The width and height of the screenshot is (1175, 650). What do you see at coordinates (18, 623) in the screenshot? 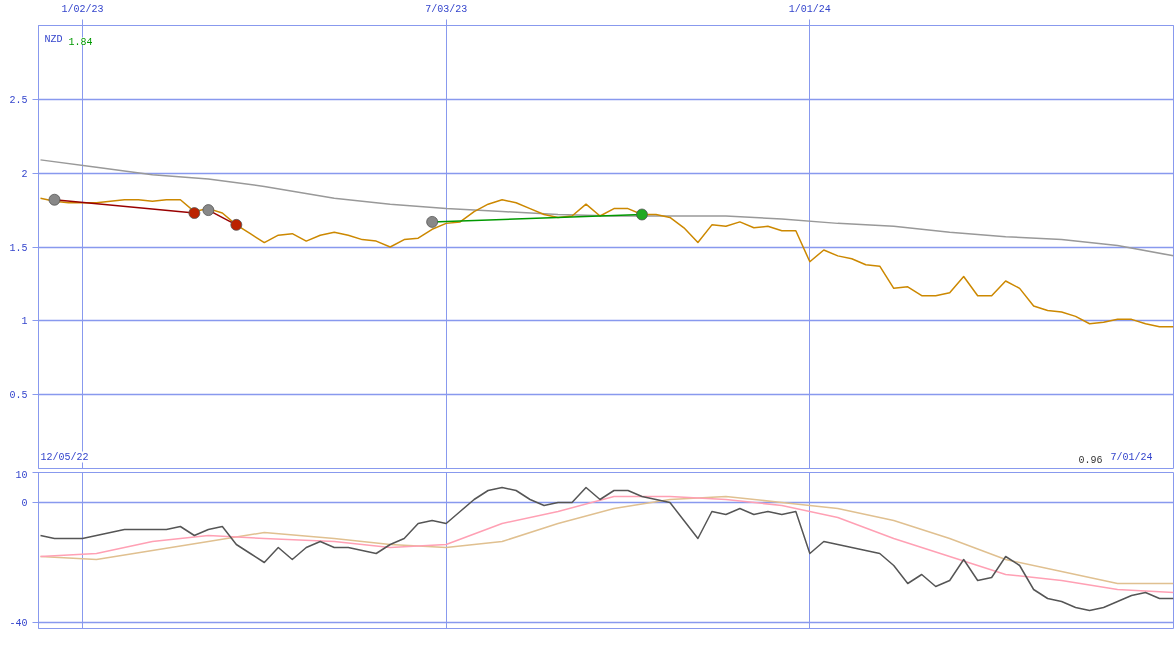
I see `y-tick-label: -40` at bounding box center [18, 623].